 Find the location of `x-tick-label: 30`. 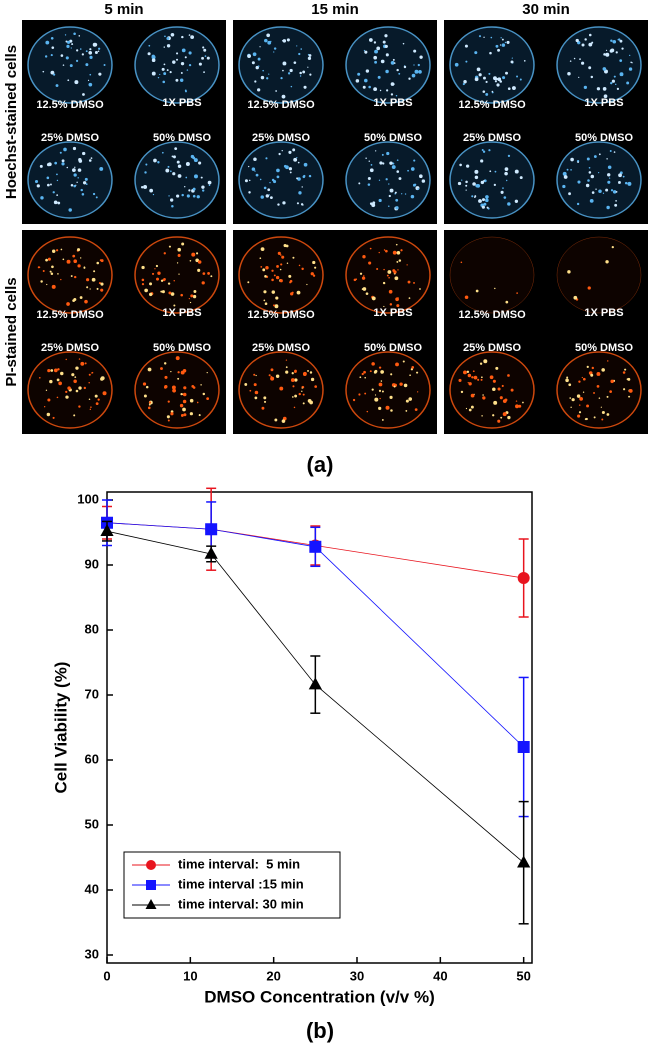

x-tick-label: 30 is located at coordinates (357, 975).